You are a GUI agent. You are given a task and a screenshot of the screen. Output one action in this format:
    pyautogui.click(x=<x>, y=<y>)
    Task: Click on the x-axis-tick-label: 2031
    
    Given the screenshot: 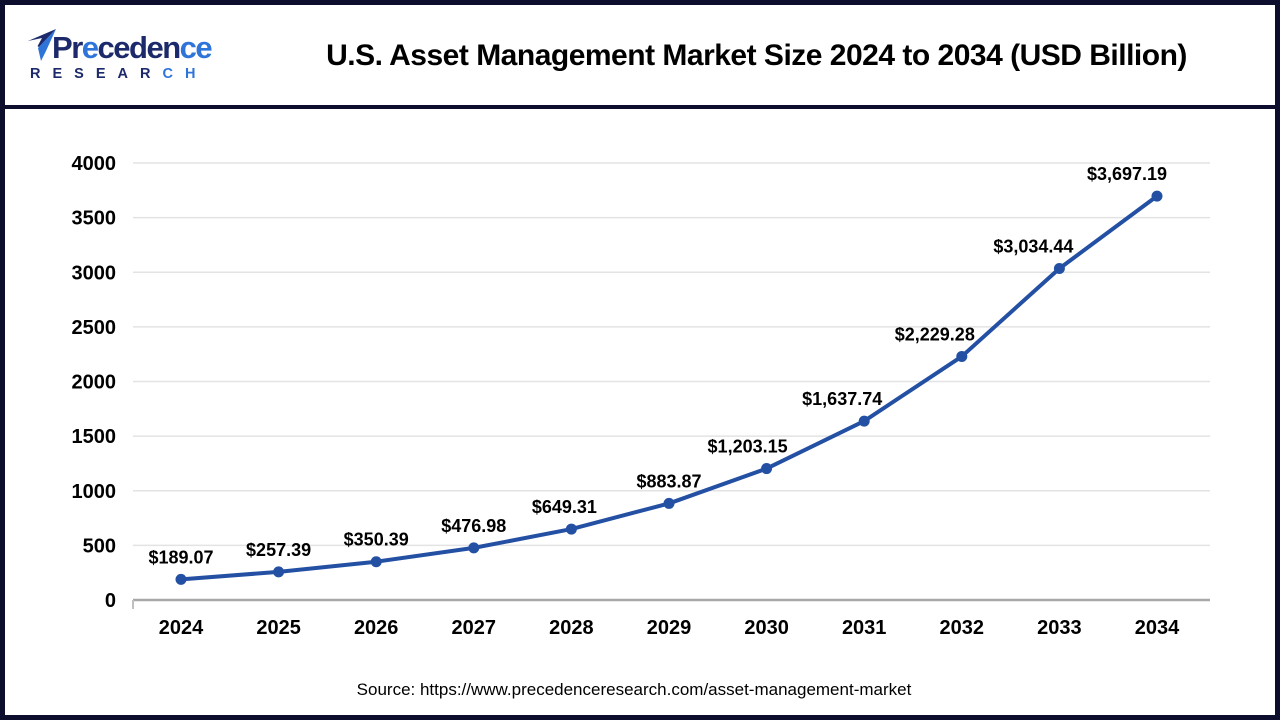 What is the action you would take?
    pyautogui.click(x=864, y=628)
    